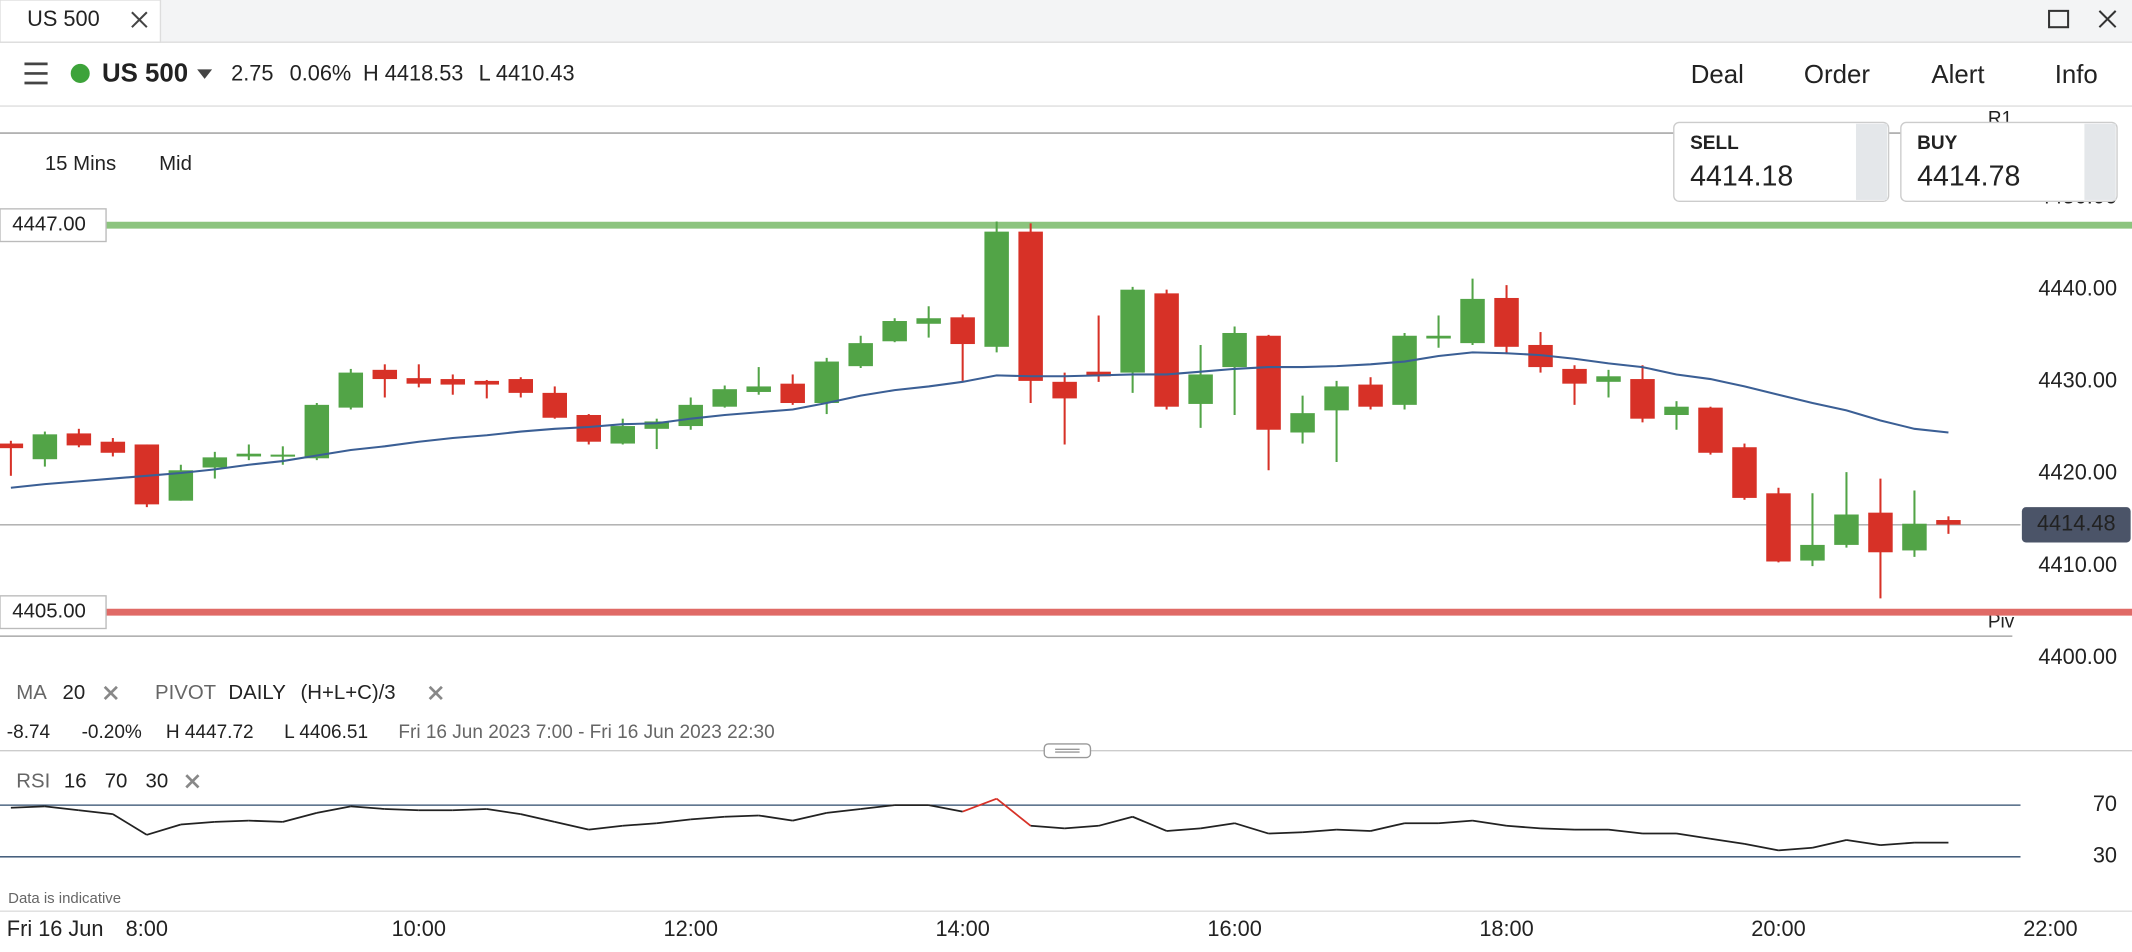 This screenshot has width=2132, height=952. I want to click on price-type: Mid, so click(175, 164).